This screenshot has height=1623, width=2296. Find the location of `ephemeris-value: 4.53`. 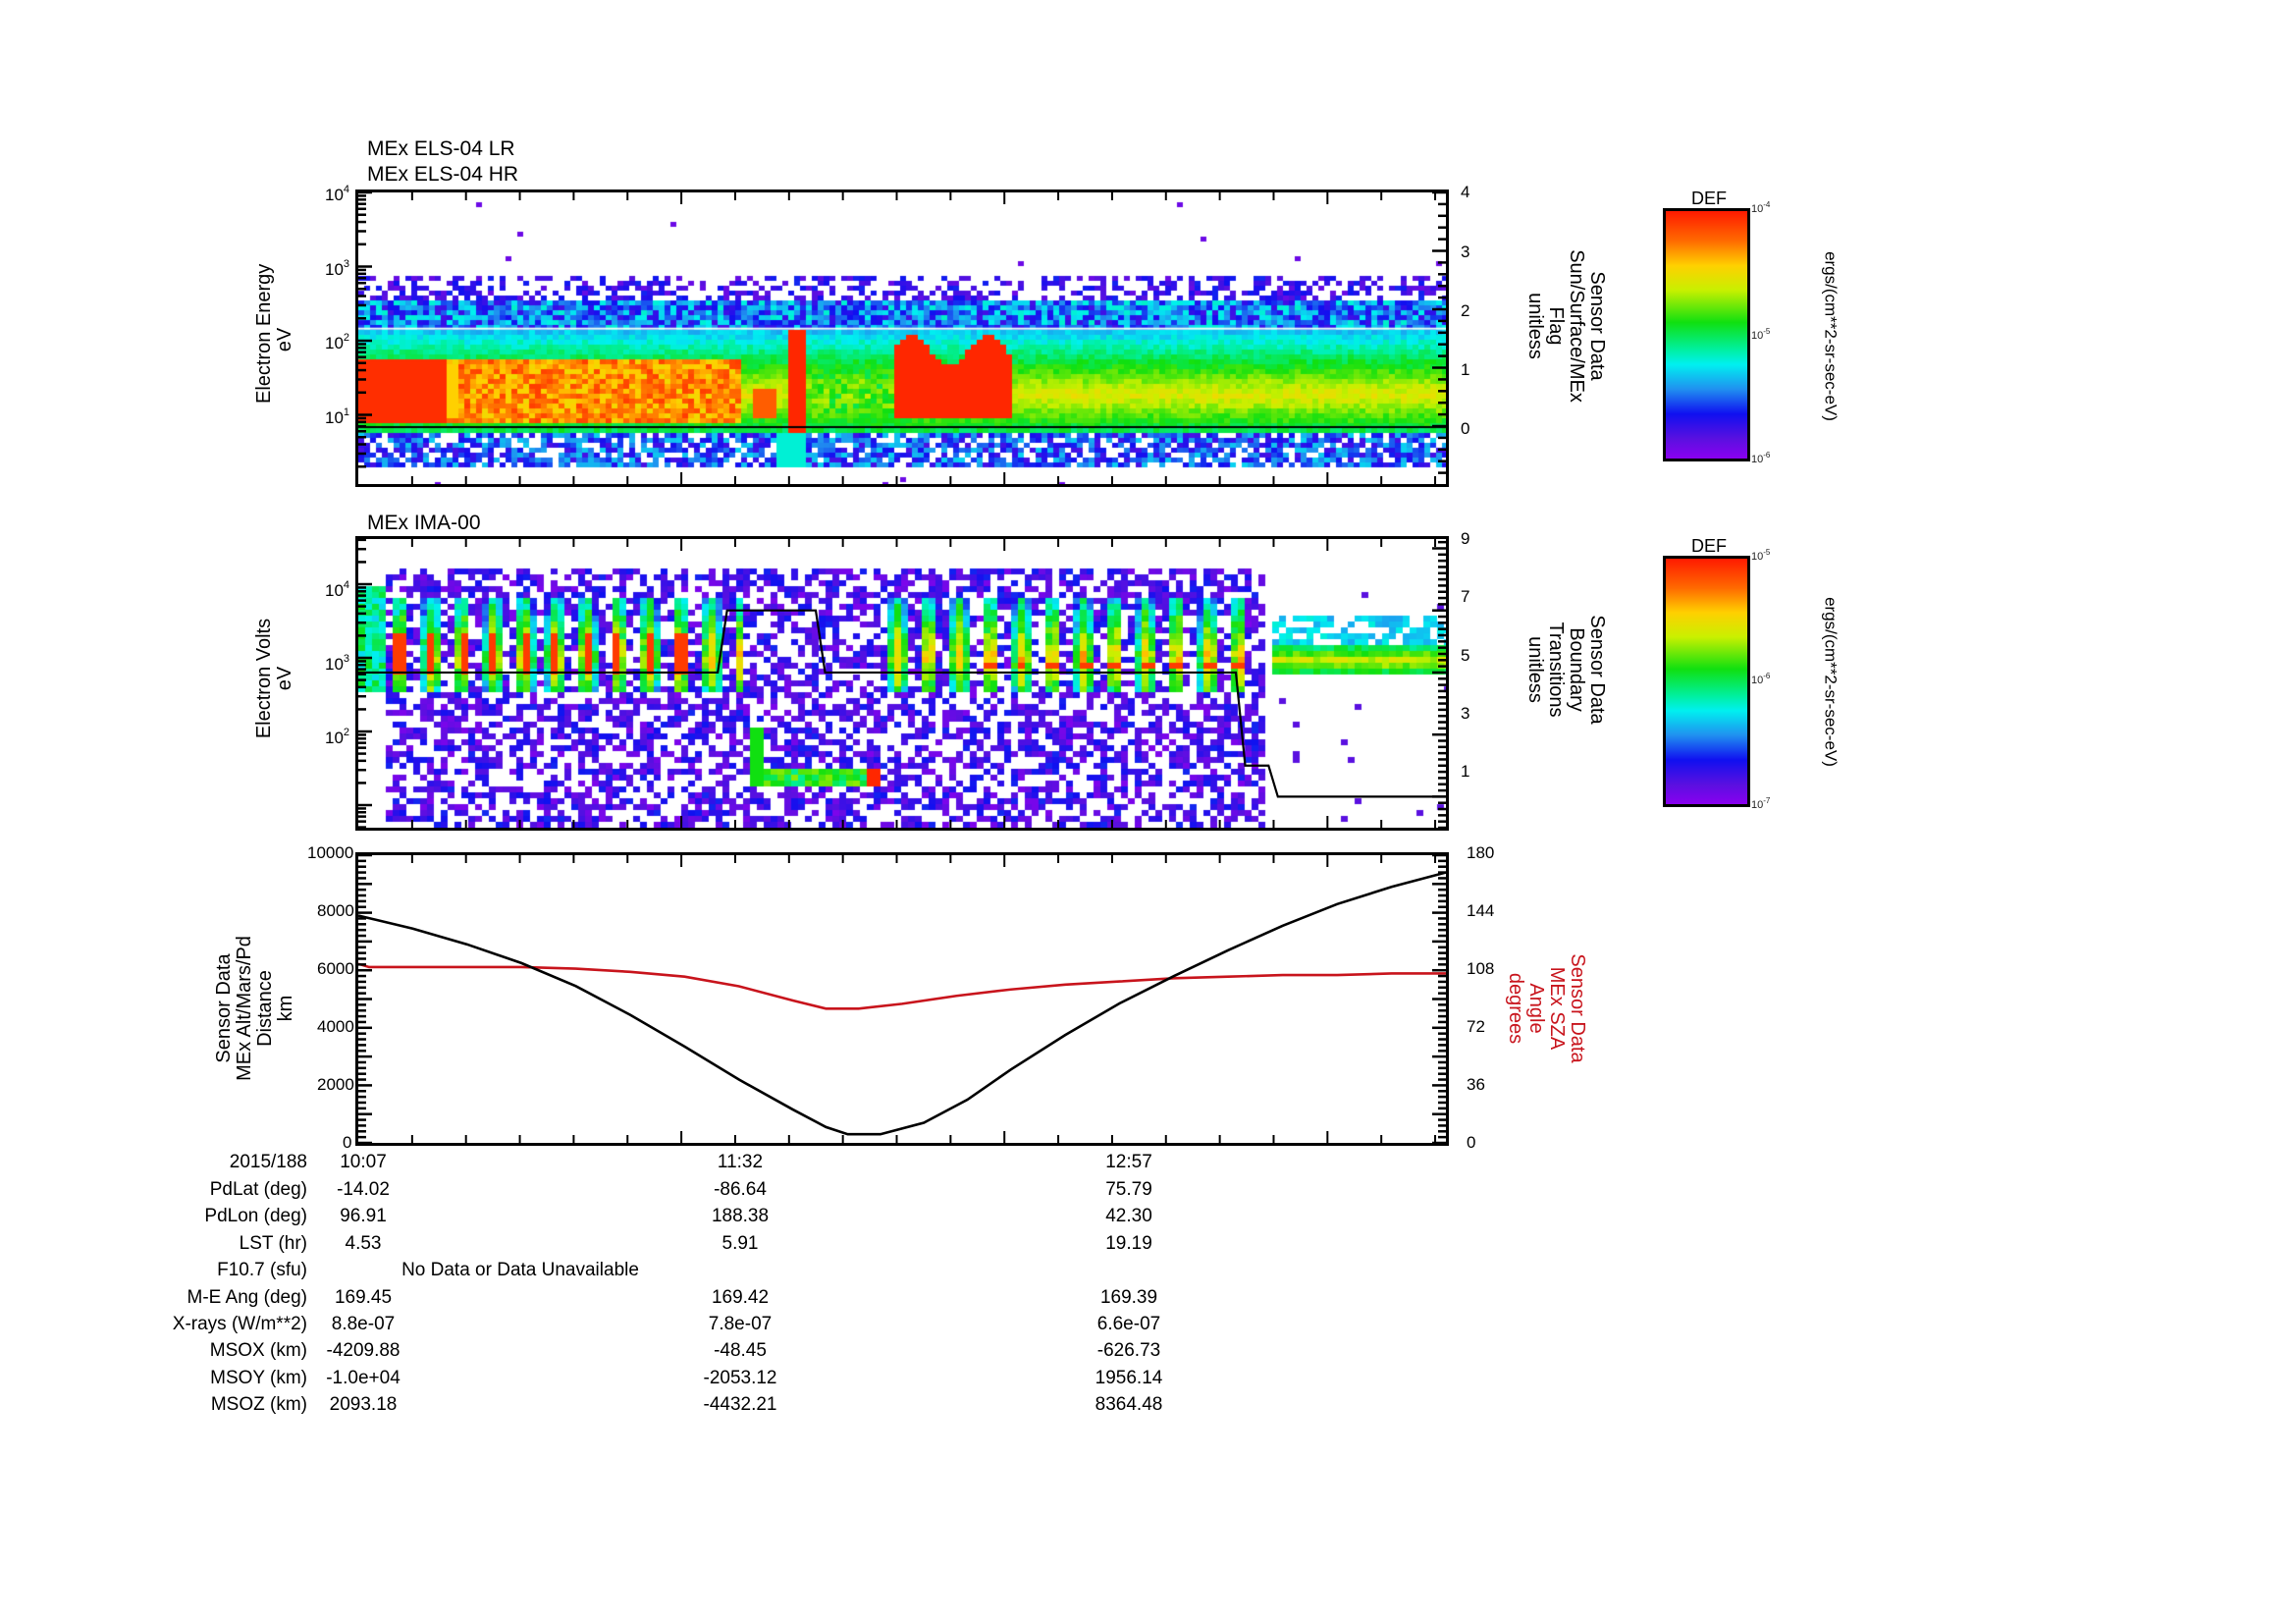

ephemeris-value: 4.53 is located at coordinates (364, 1243).